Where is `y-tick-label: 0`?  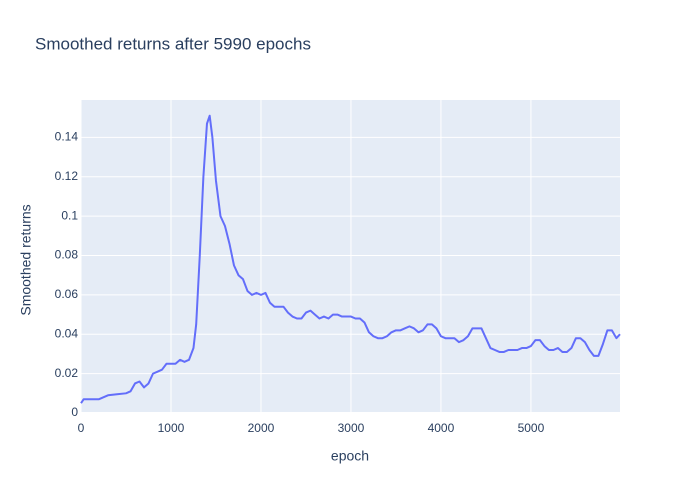 y-tick-label: 0 is located at coordinates (74, 412).